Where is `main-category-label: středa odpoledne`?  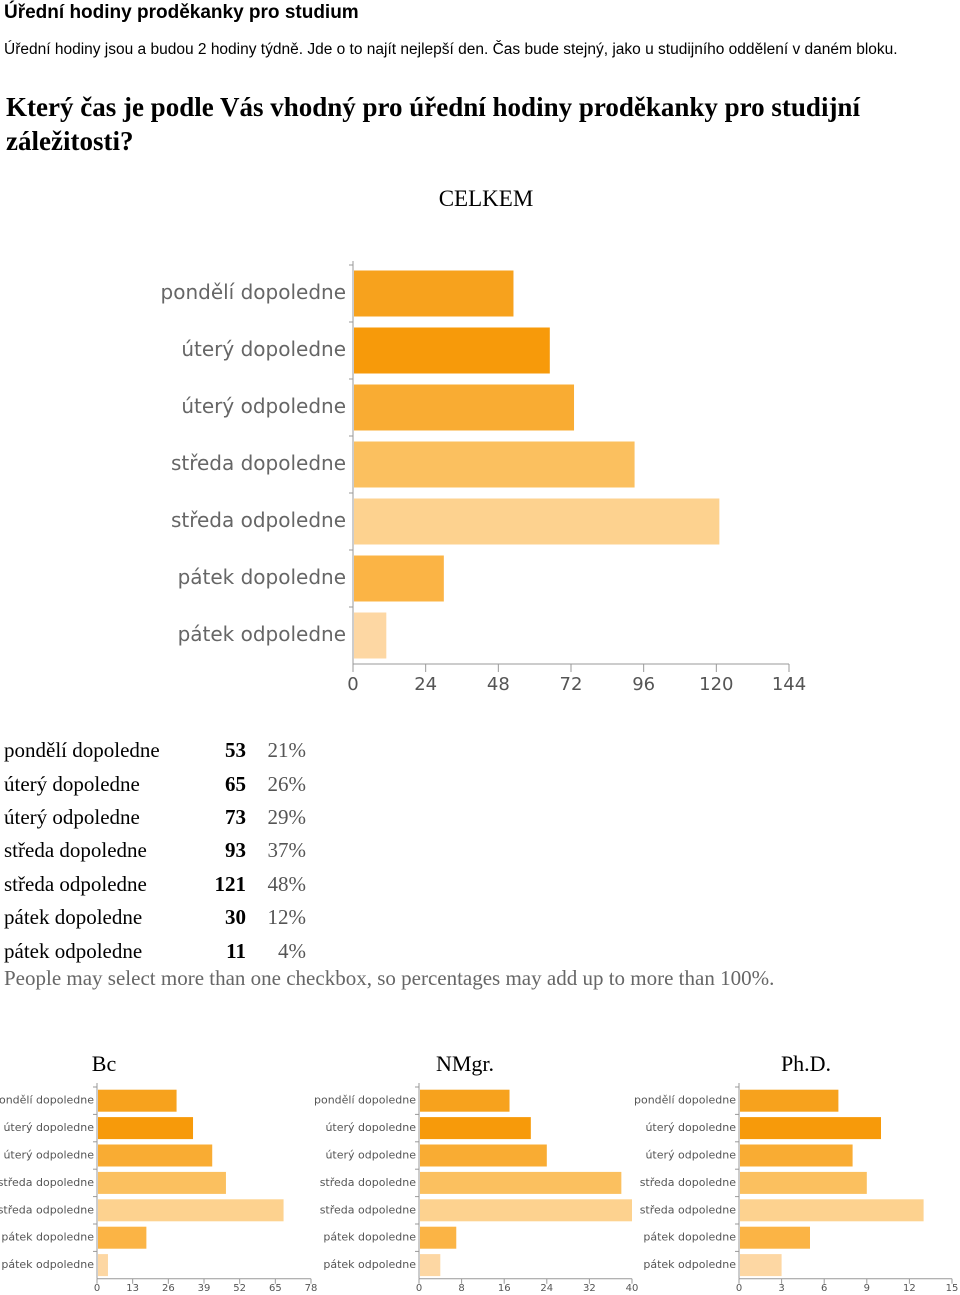
main-category-label: středa odpoledne is located at coordinates (258, 520).